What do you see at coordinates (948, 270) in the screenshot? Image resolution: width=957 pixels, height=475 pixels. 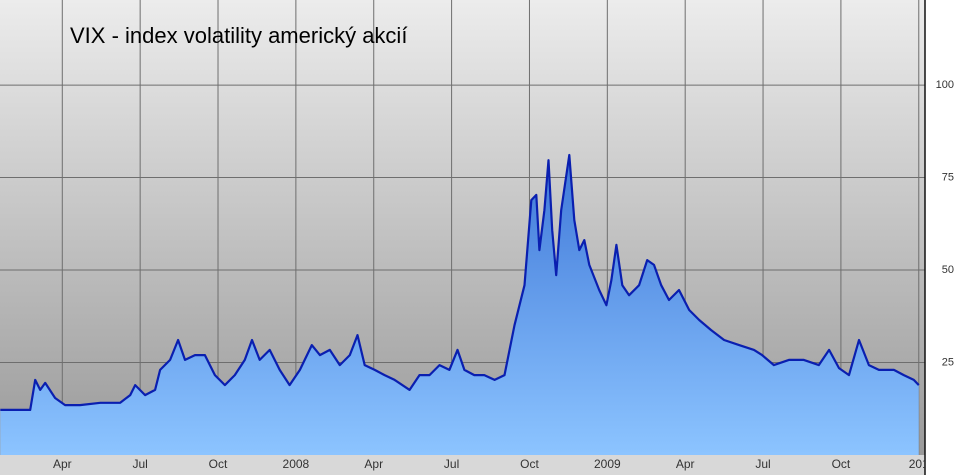 I see `y-tick-label: 50` at bounding box center [948, 270].